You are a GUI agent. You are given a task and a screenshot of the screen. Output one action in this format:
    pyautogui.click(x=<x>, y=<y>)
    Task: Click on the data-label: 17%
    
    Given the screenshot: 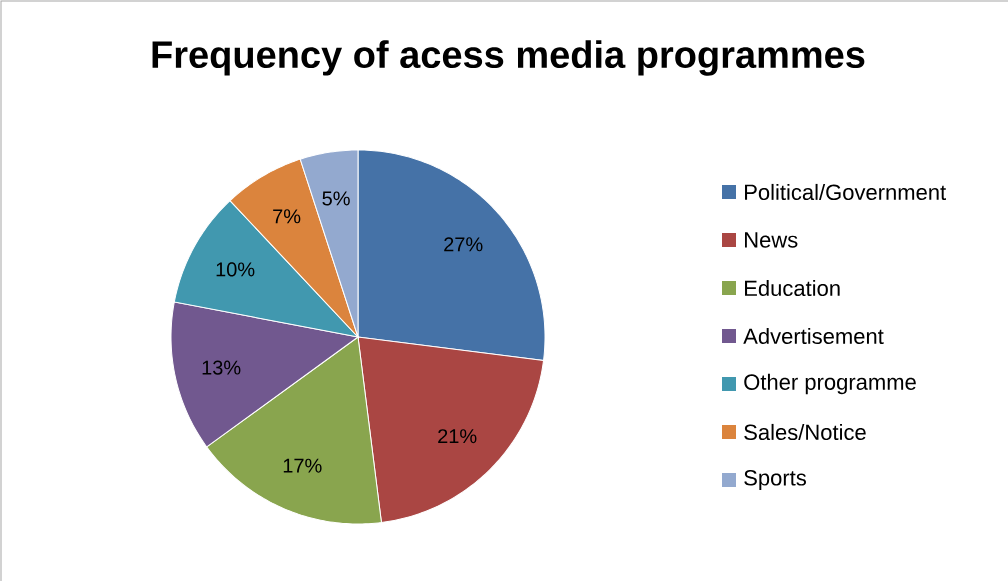 What is the action you would take?
    pyautogui.click(x=302, y=465)
    